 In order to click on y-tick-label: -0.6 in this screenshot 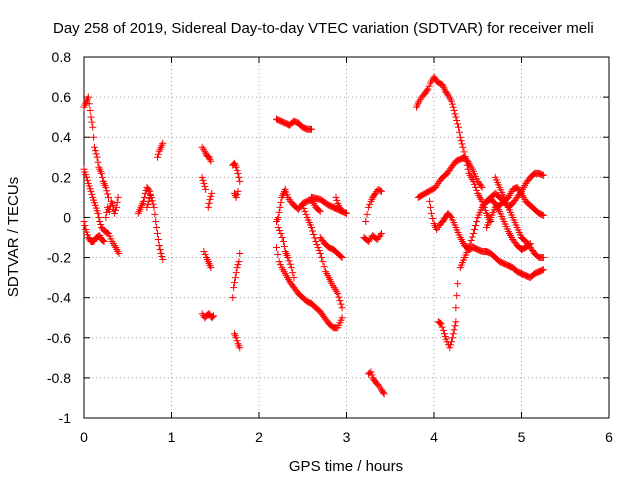, I will do `click(59, 338)`.